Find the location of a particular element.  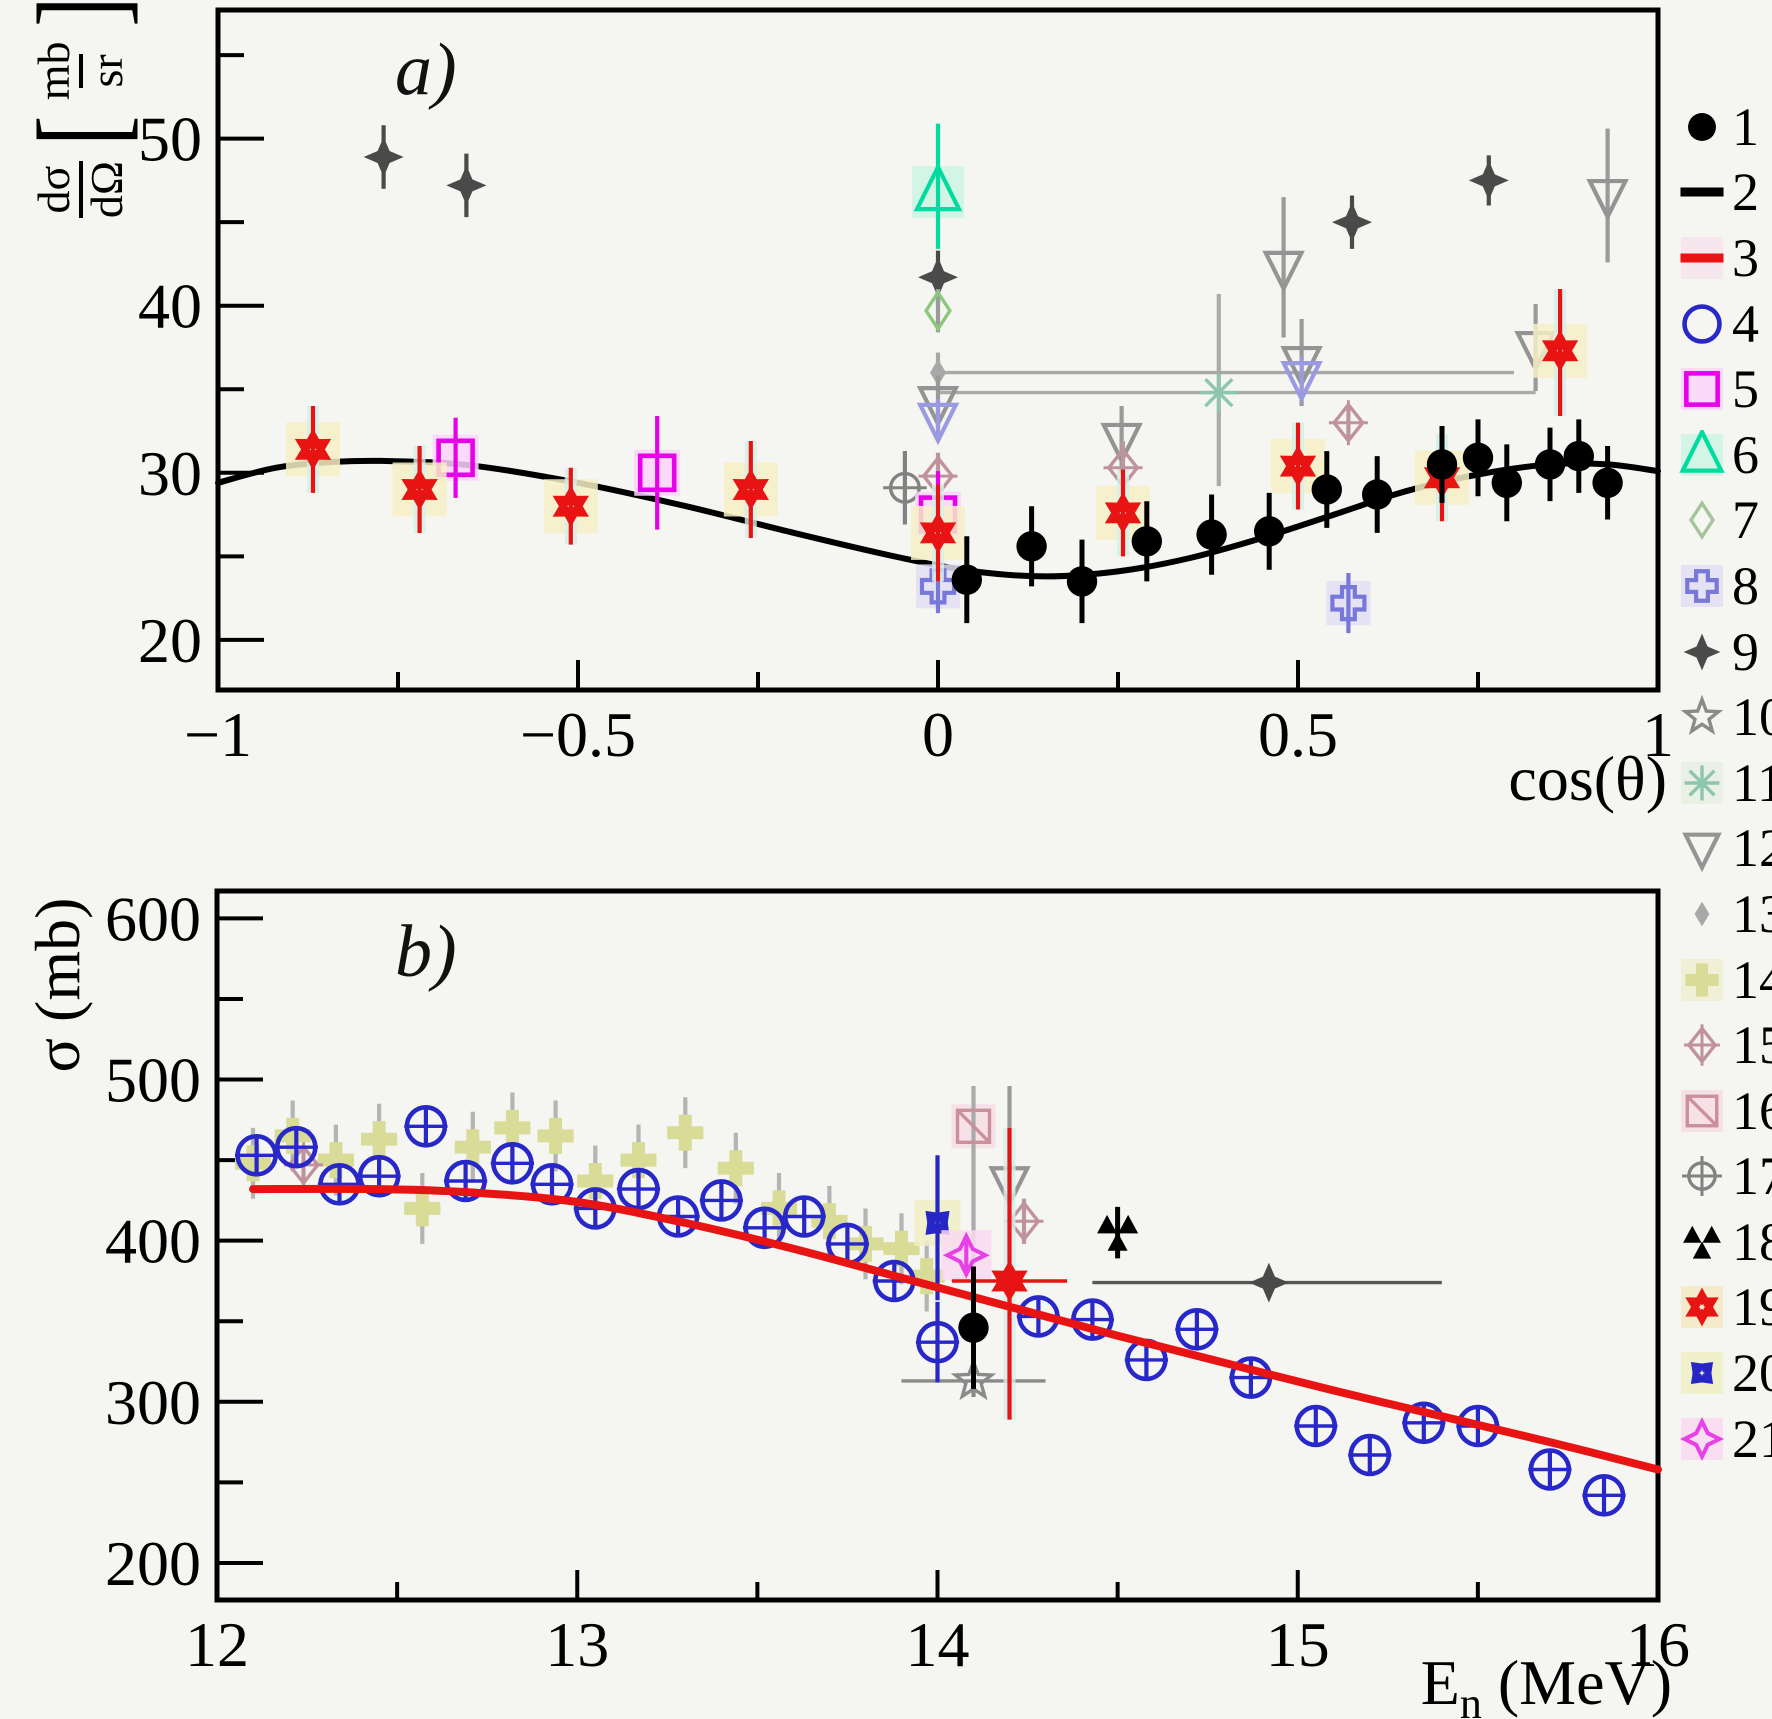

legend-entry-5: 5 is located at coordinates (1725, 389).